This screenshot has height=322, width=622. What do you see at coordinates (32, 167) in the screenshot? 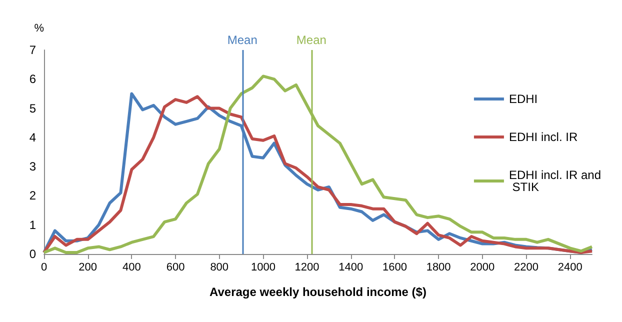
I see `y-tick-label: 3` at bounding box center [32, 167].